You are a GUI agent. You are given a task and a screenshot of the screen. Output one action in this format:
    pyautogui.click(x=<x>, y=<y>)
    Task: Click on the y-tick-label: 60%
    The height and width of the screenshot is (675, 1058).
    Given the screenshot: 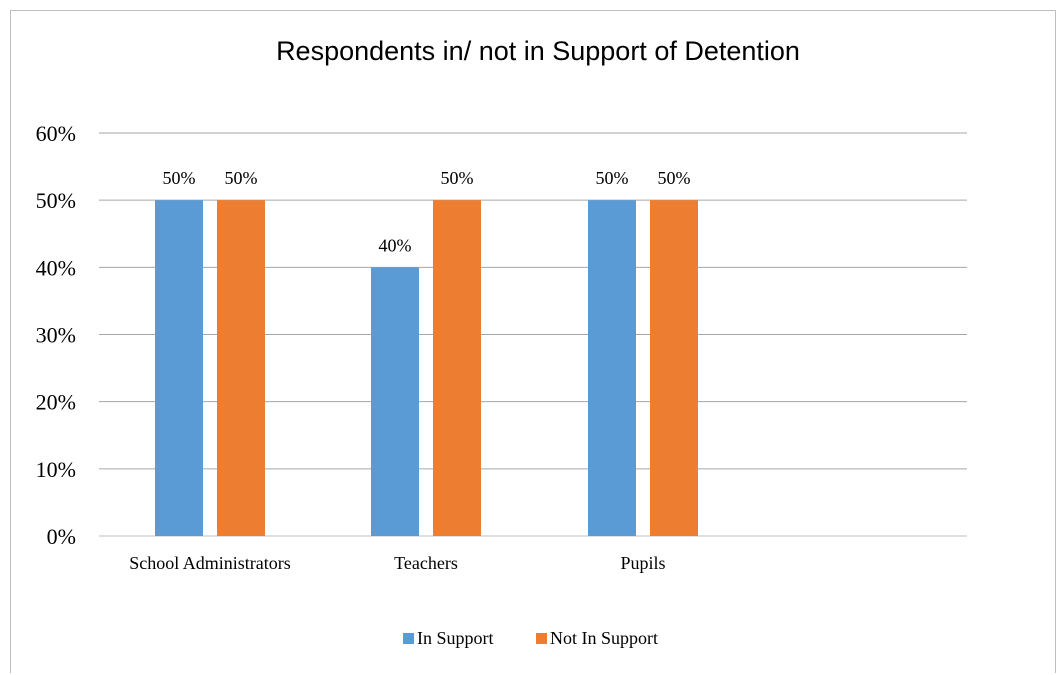 What is the action you would take?
    pyautogui.click(x=56, y=133)
    